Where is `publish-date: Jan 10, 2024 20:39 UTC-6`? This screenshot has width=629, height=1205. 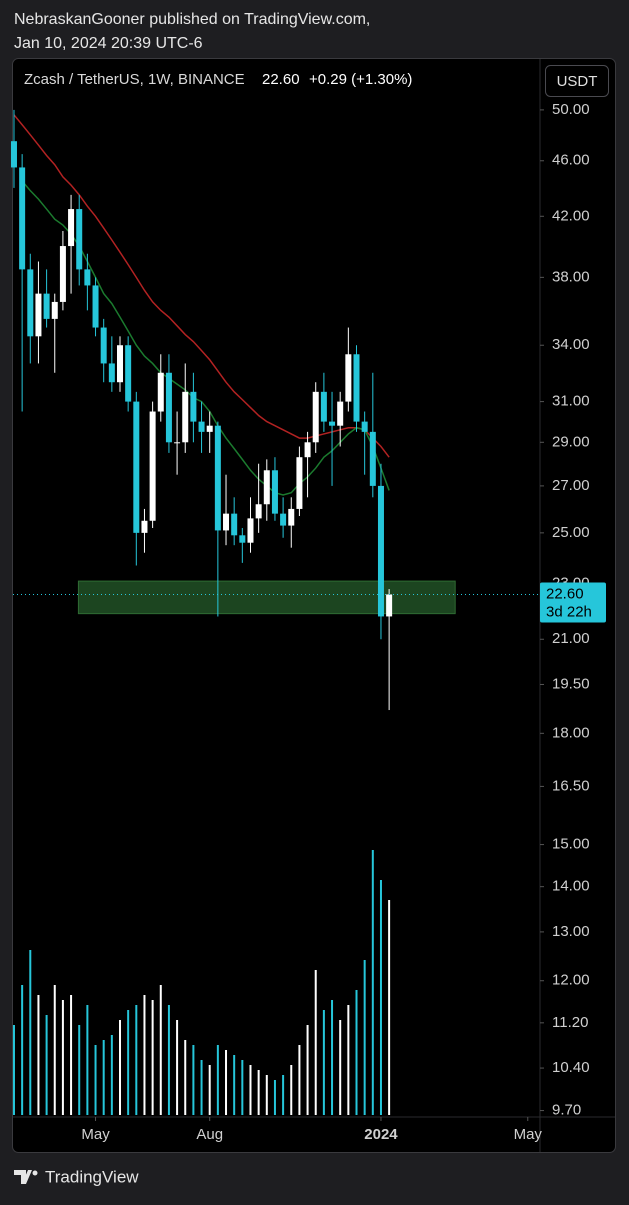 publish-date: Jan 10, 2024 20:39 UTC-6 is located at coordinates (108, 43).